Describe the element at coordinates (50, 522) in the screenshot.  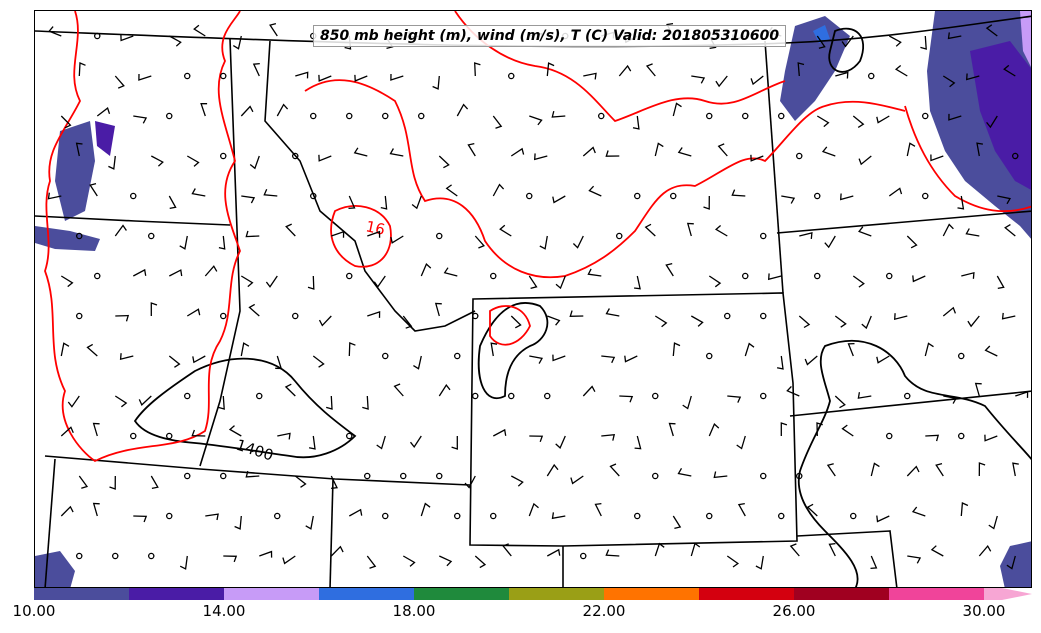
I see `border-nv-ca` at that location.